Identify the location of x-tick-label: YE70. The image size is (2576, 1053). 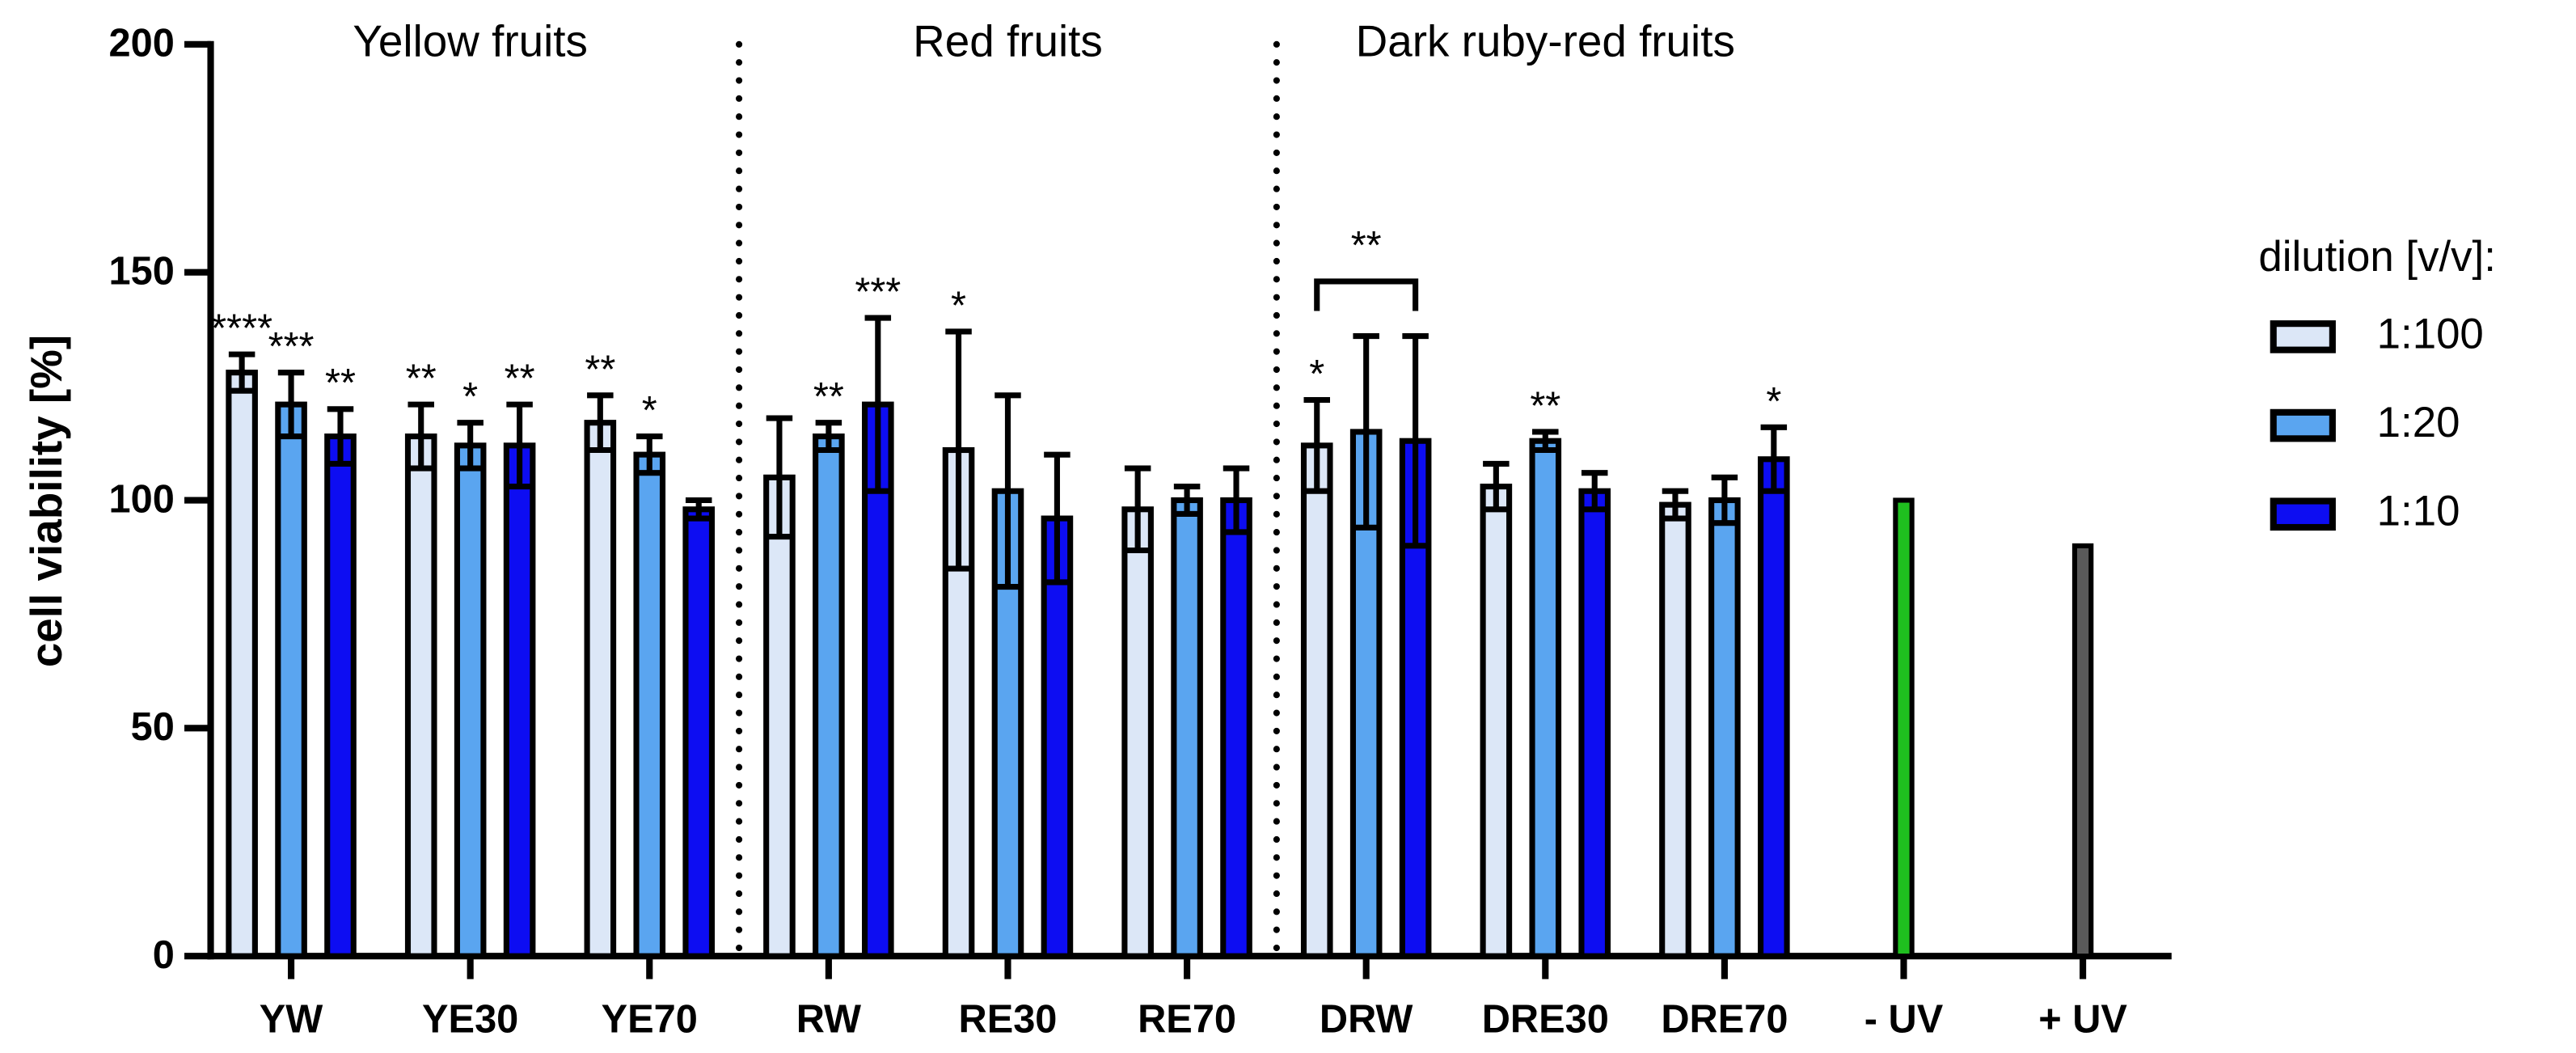
(650, 1019).